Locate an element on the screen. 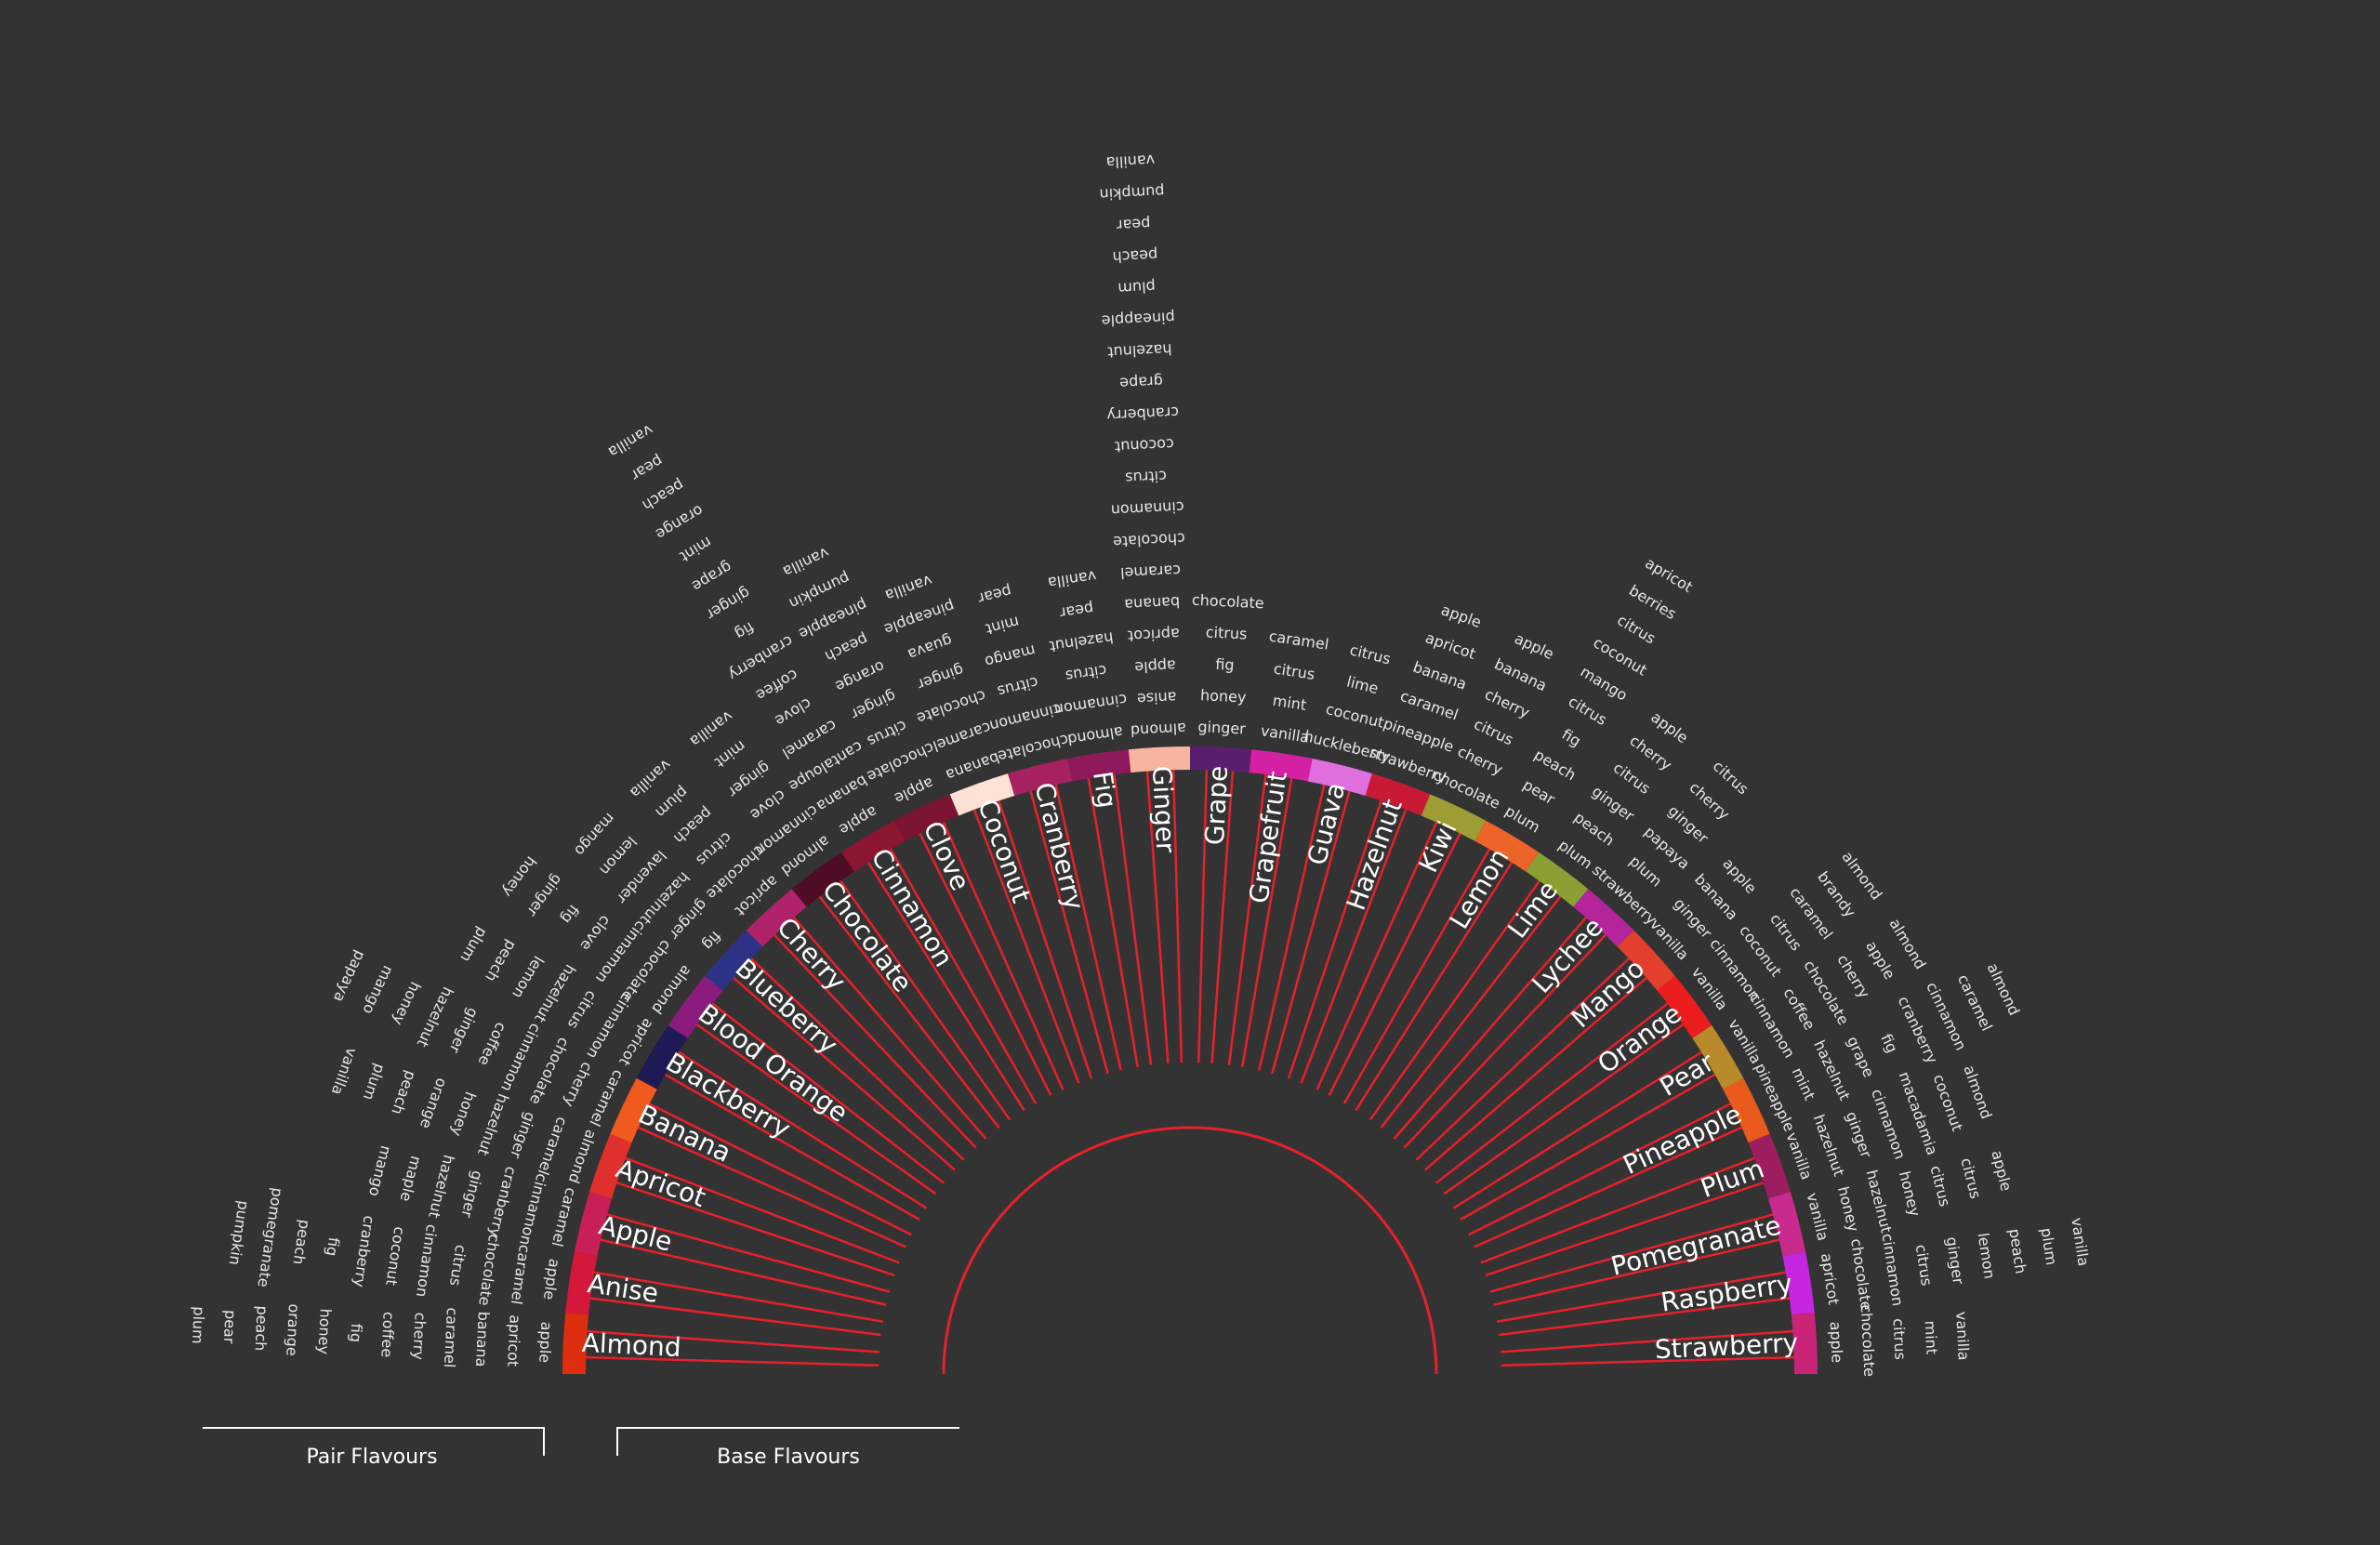 Image resolution: width=2380 pixels, height=1545 pixels. base-label: Hazelnut is located at coordinates (1374, 855).